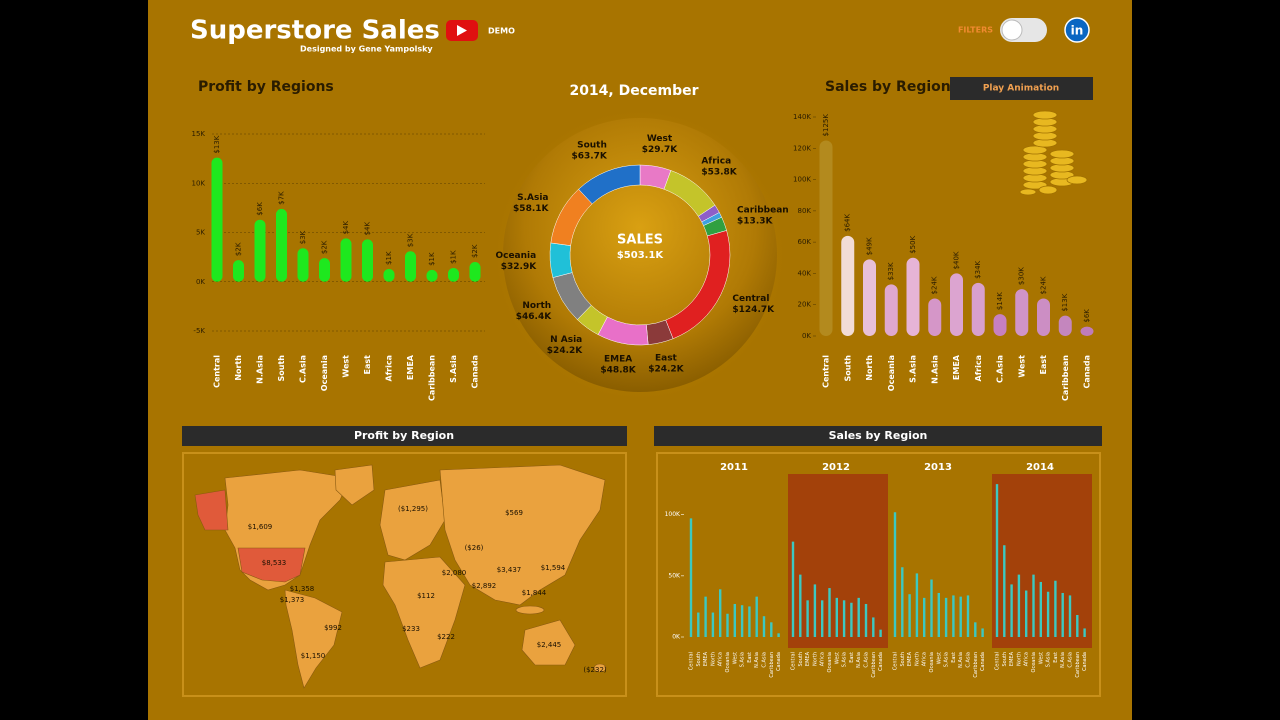 The image size is (1280, 720). I want to click on value-label: $7K, so click(282, 198).